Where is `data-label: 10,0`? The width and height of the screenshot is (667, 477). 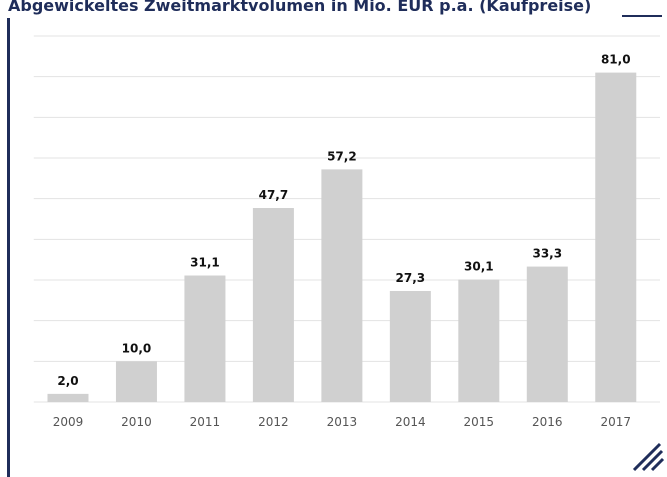 data-label: 10,0 is located at coordinates (137, 348).